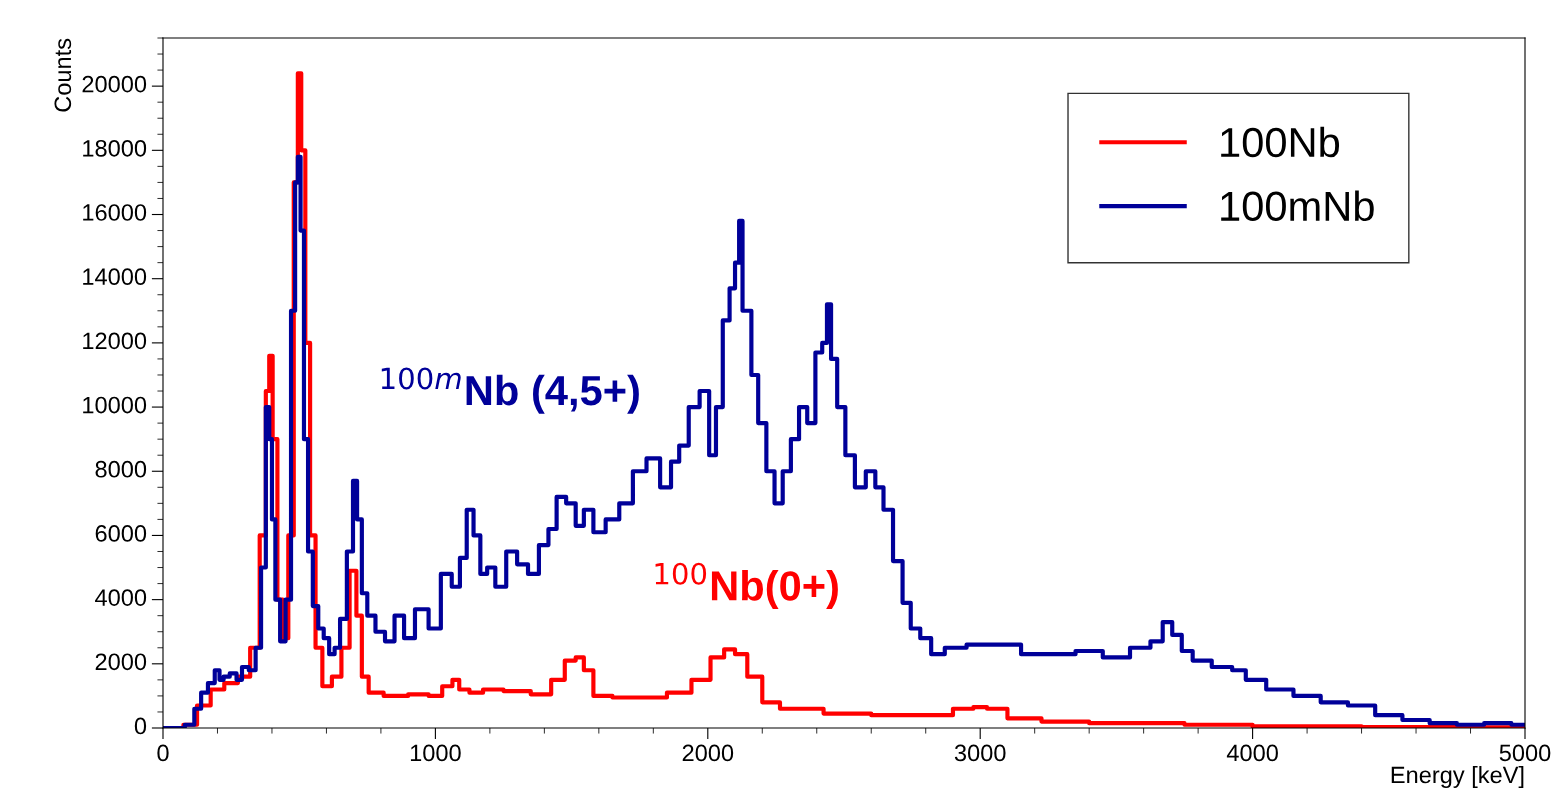 The image size is (1555, 799). I want to click on annotation: $^{100m}$Nb (4,5+), so click(510, 390).